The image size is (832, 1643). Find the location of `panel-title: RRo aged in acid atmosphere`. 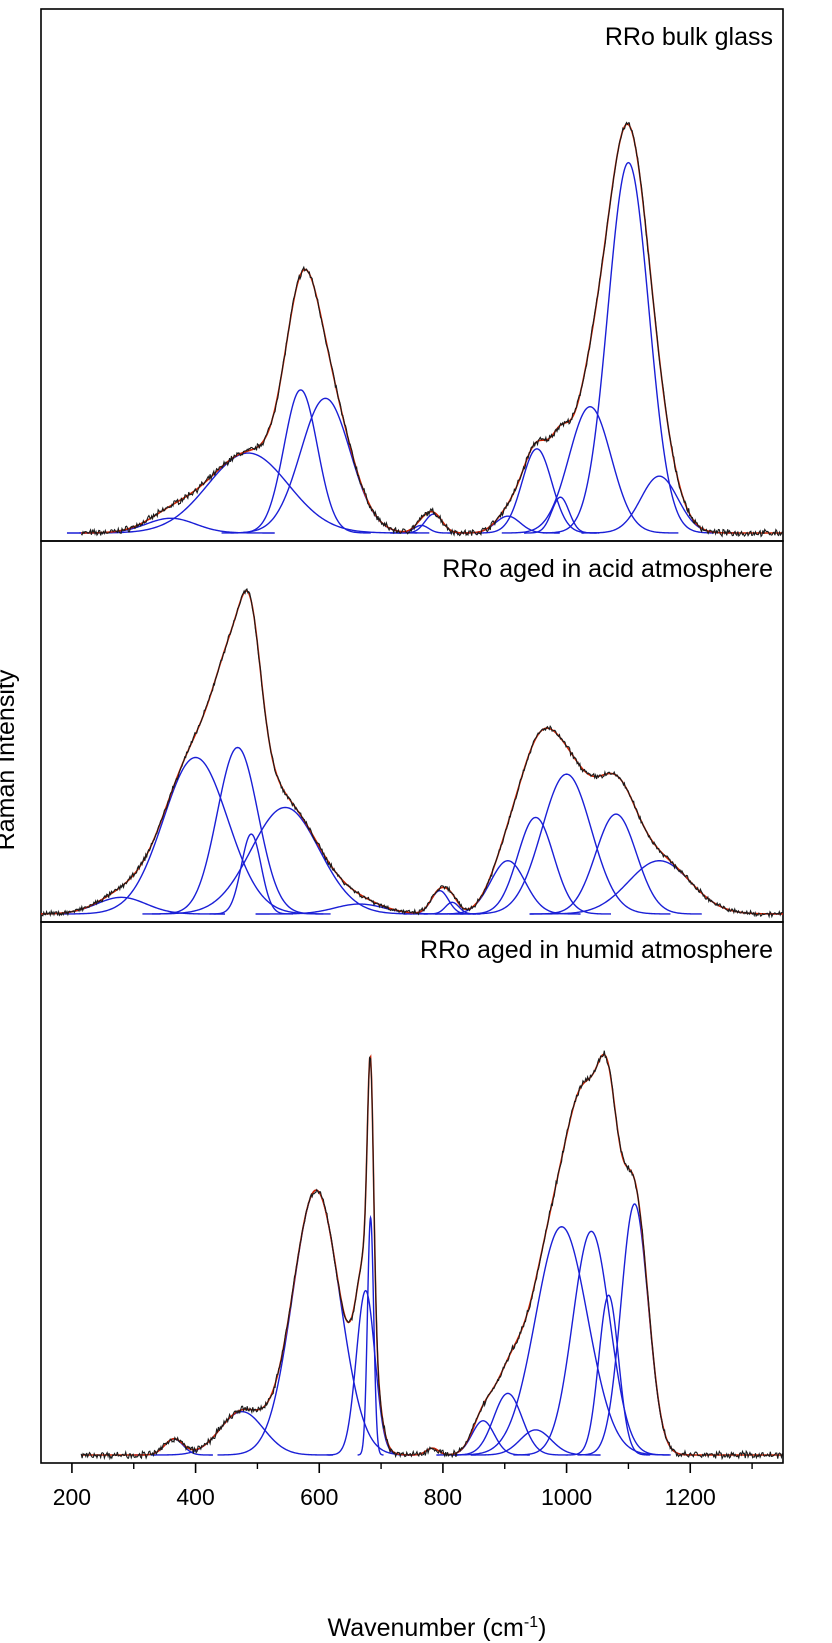

panel-title: RRo aged in acid atmosphere is located at coordinates (607, 569).